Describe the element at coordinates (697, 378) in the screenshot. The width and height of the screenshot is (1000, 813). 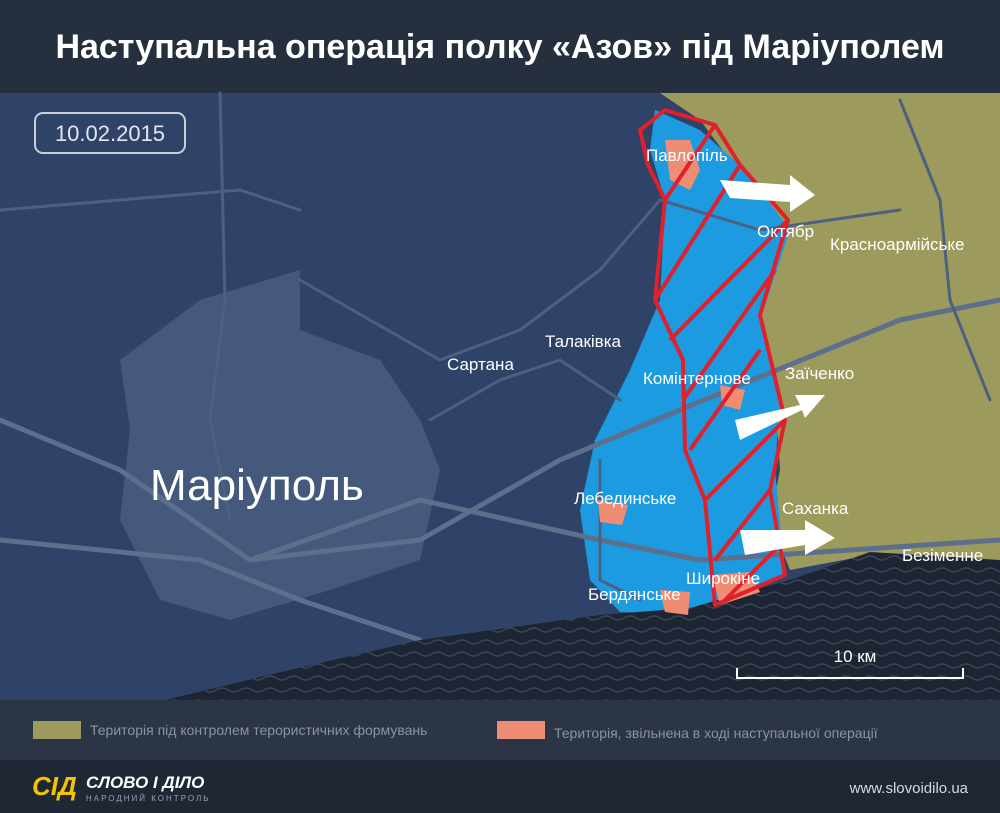
I see `place-label: Комінтернове` at that location.